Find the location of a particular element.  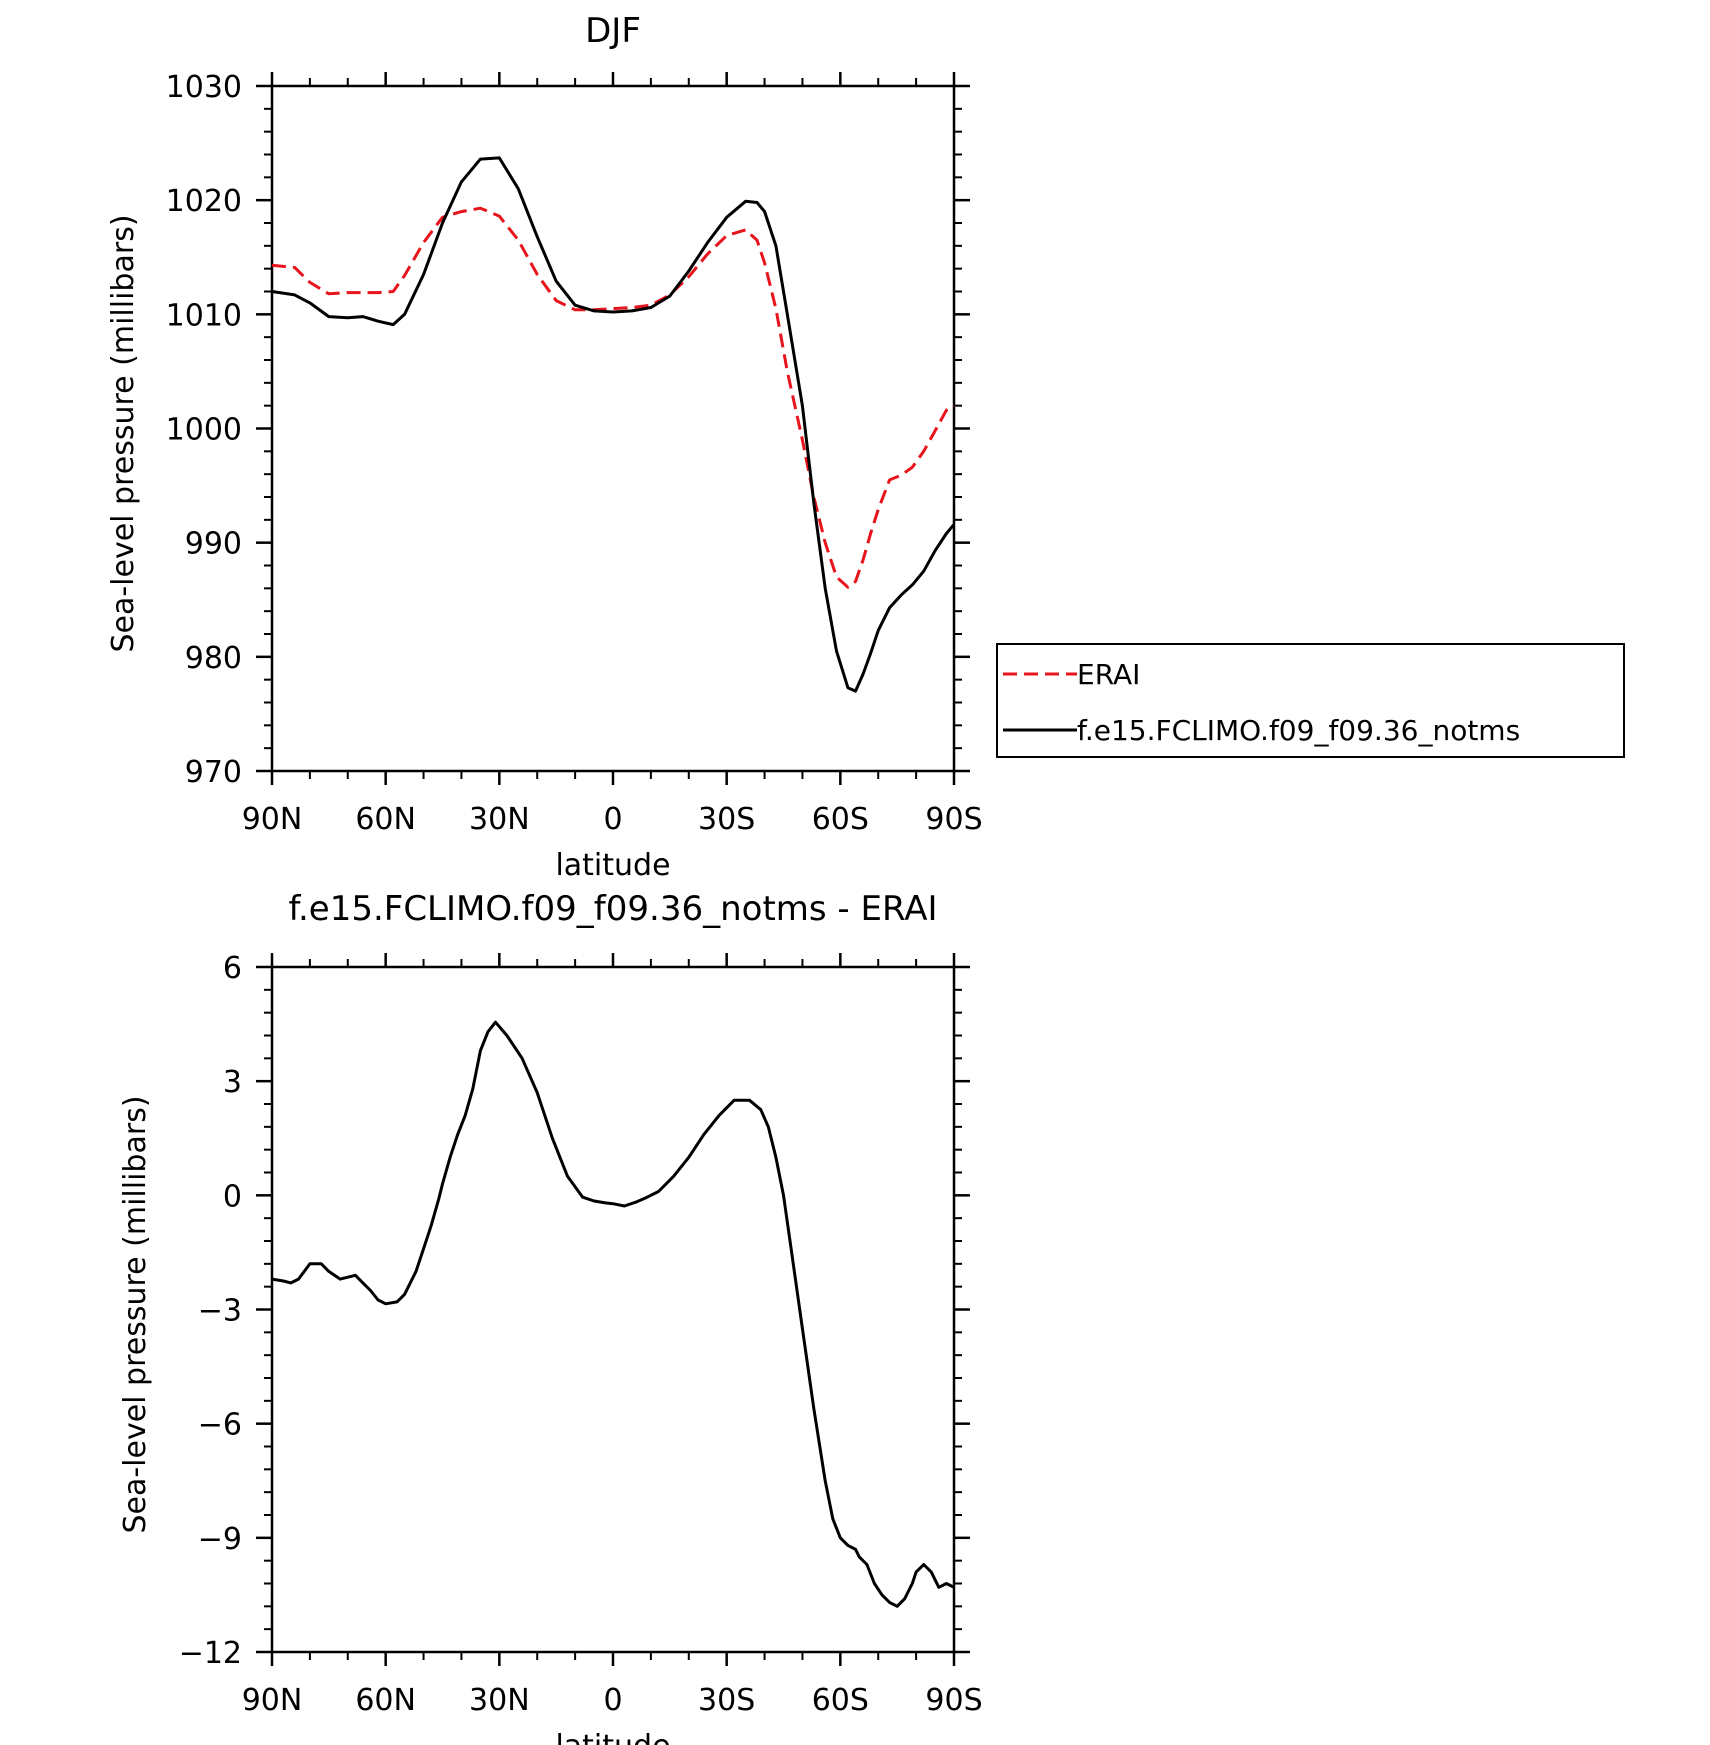

x-tick-label: 90N is located at coordinates (272, 1700).